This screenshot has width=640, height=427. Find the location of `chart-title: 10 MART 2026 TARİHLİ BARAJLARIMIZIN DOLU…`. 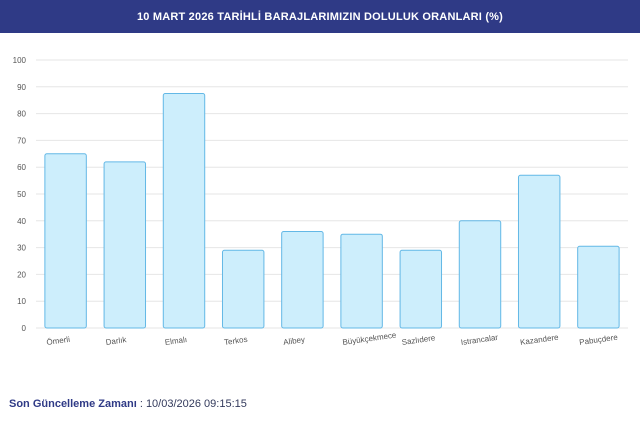

chart-title: 10 MART 2026 TARİHLİ BARAJLARIMIZIN DOLU… is located at coordinates (320, 16).